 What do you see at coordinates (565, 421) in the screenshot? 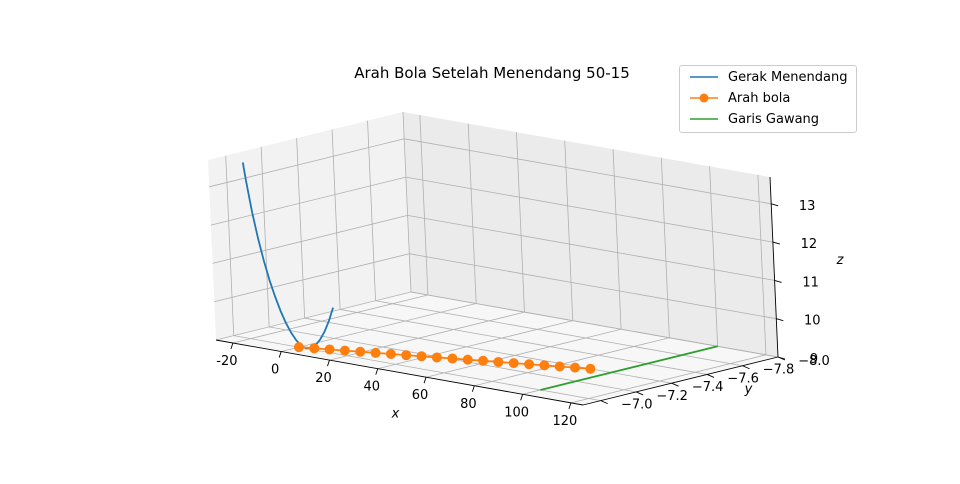
I see `x-tick-label: 120` at bounding box center [565, 421].